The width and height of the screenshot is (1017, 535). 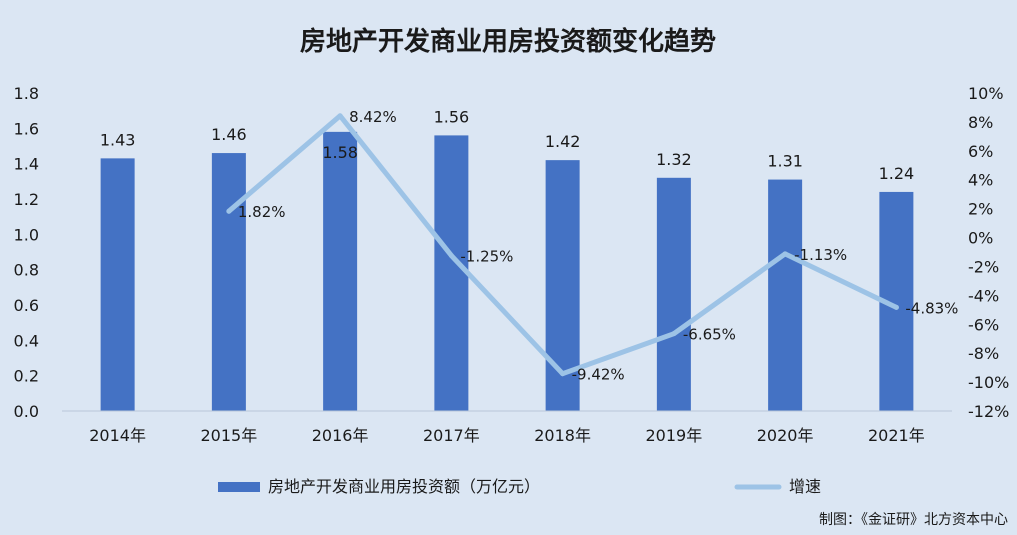 I want to click on x-tick-label: 2017年, so click(x=451, y=435).